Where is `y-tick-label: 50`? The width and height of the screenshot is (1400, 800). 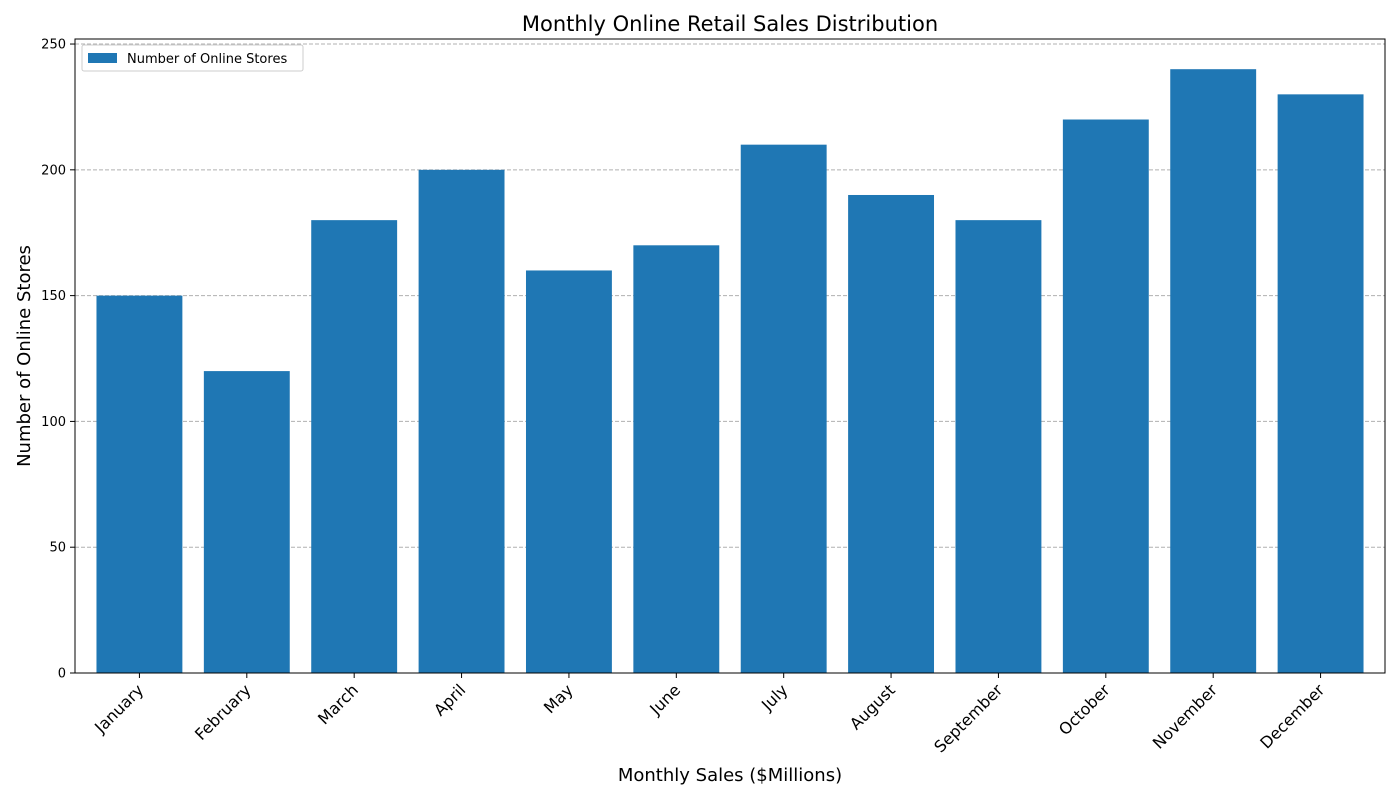 y-tick-label: 50 is located at coordinates (57, 548).